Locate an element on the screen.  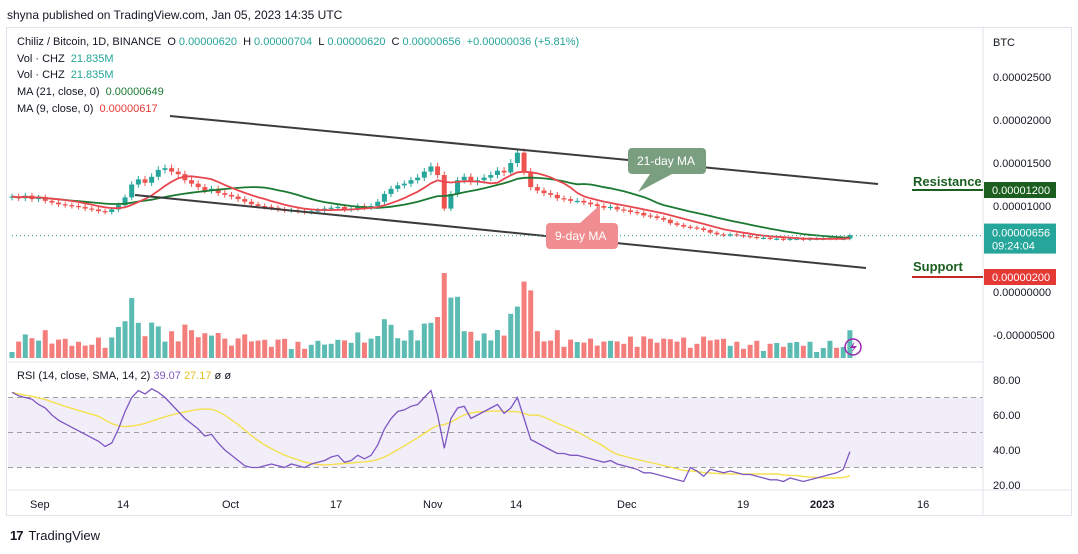
rsi-tick-label: 80.00 is located at coordinates (1007, 381).